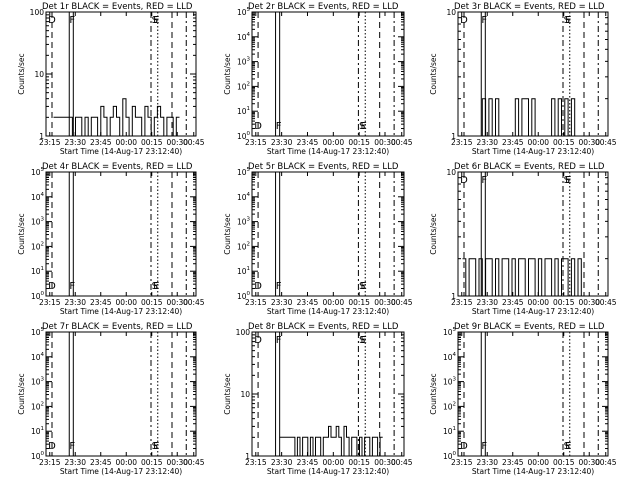 The image size is (640, 480). I want to click on chart-title: Det 6r BLACK = Events, RED = LLD, so click(529, 167).